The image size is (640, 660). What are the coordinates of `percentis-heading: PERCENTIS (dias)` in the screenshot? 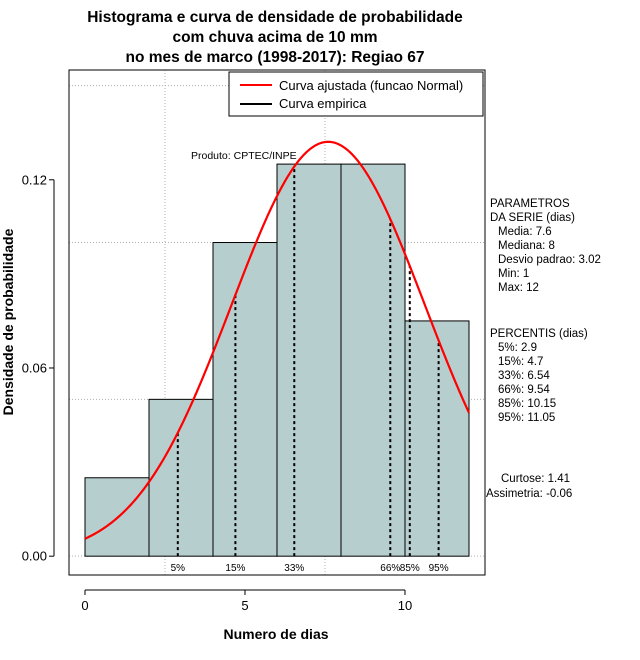 It's located at (539, 334).